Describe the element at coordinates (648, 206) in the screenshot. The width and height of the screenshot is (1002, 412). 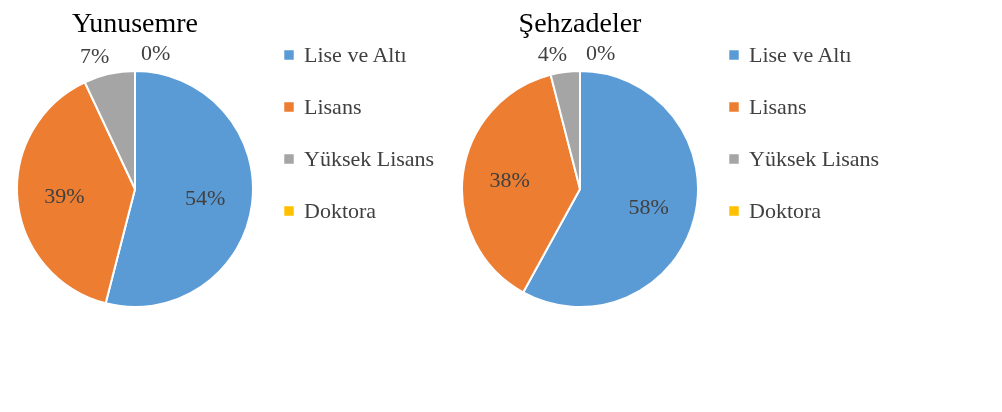
I see `data-label: 58%` at that location.